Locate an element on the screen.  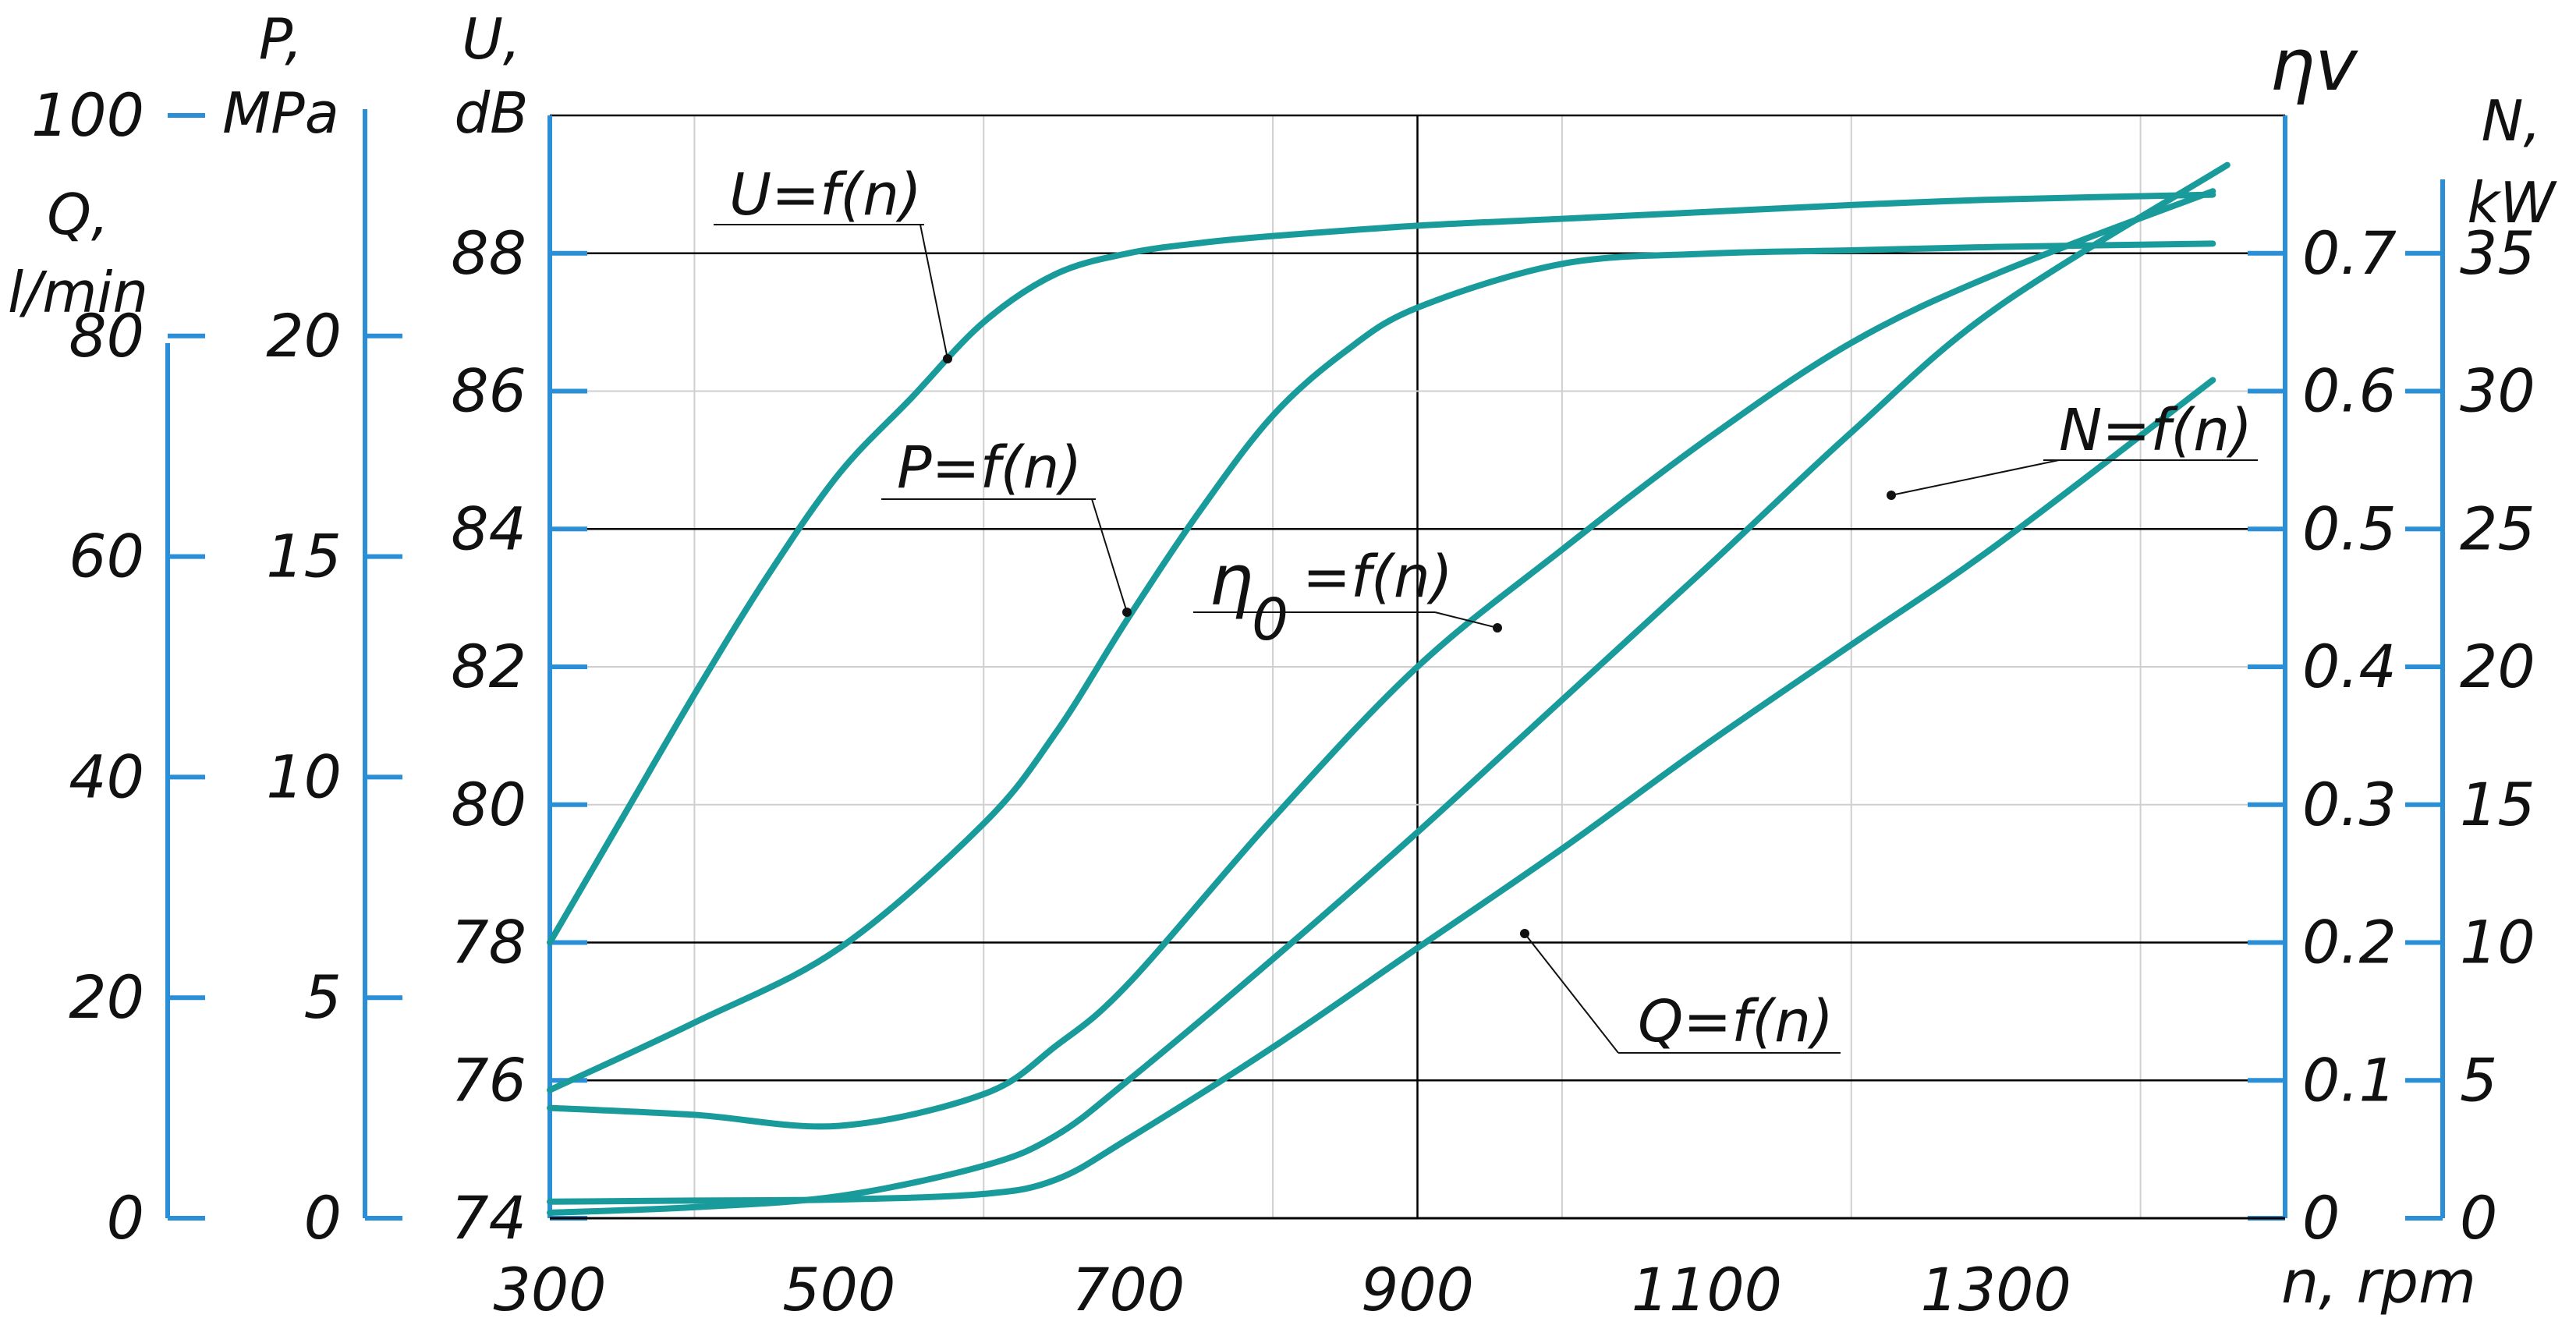
tick-label-Q: 0 is located at coordinates (125, 1218).